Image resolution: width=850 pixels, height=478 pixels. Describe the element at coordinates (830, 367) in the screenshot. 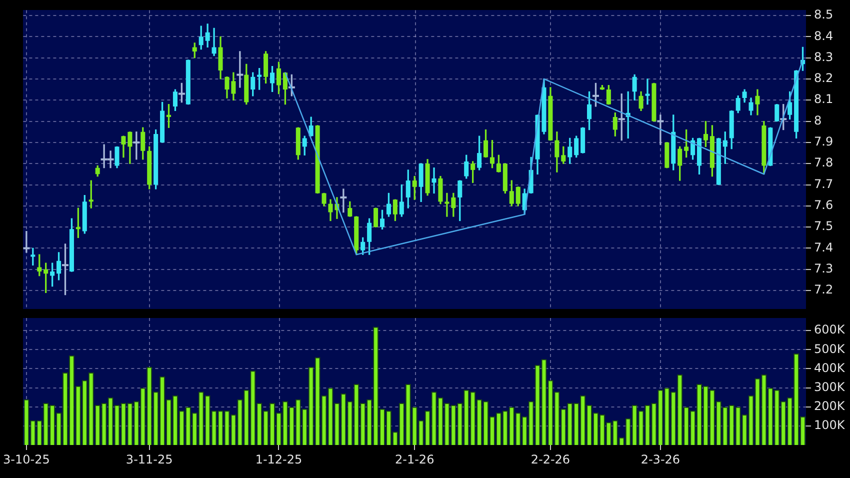

I see `y2-tick-label: 400K` at that location.